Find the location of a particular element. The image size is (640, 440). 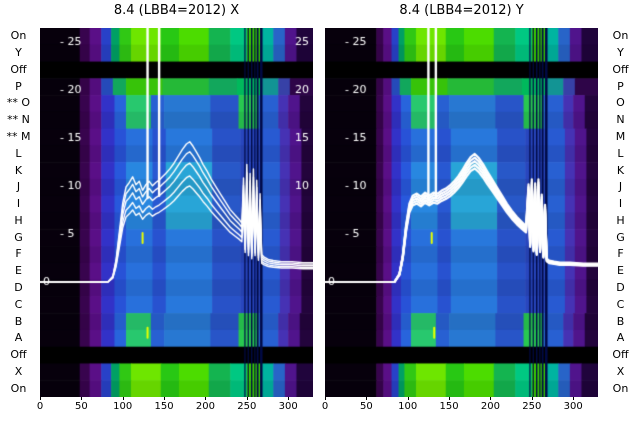

channel-label-left: D is located at coordinates (18, 287).